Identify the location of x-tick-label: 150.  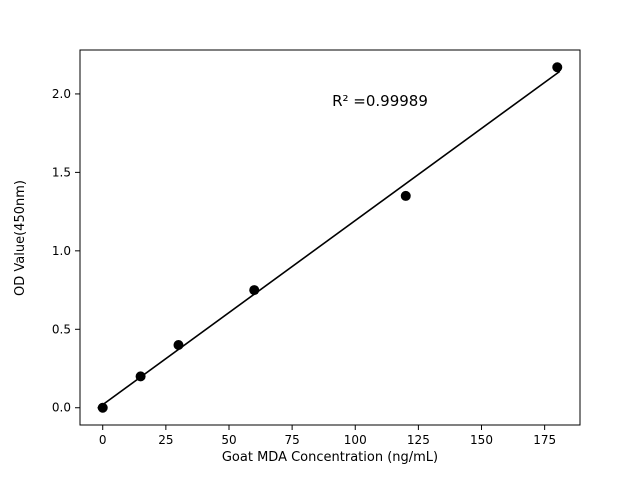
(481, 440).